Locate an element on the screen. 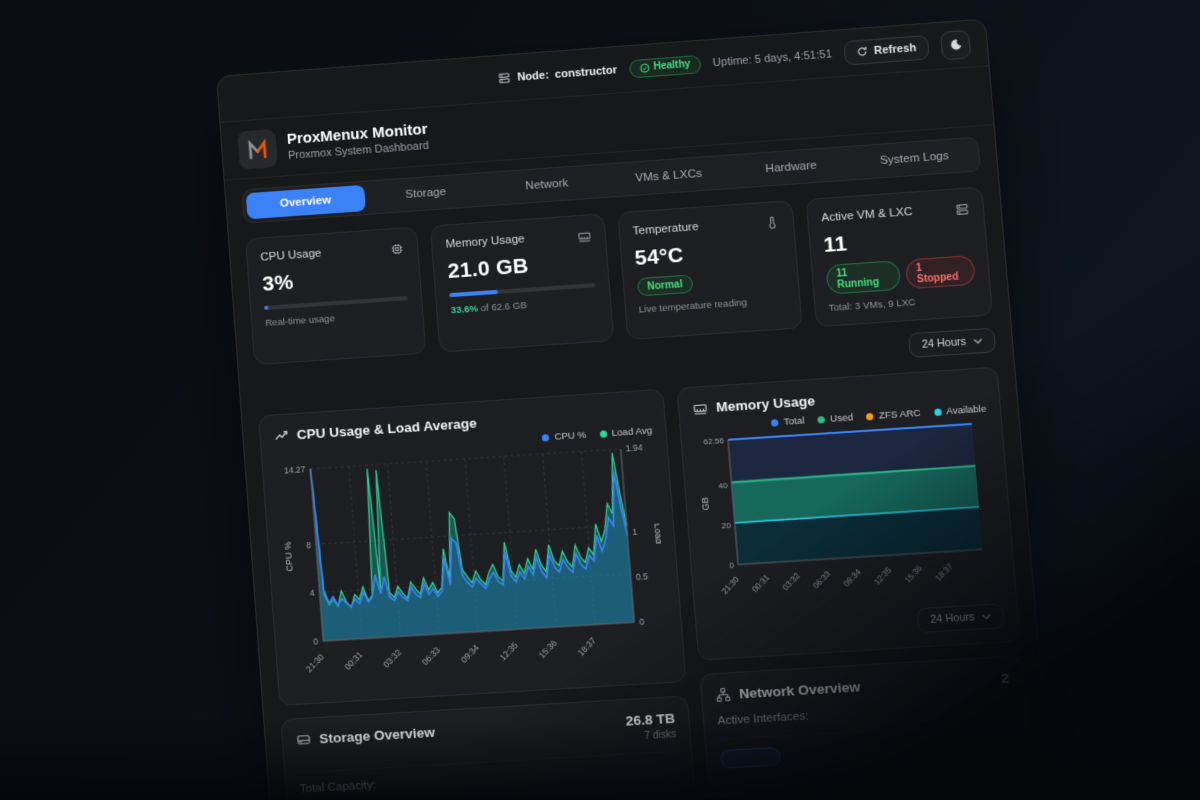 This screenshot has width=1200, height=800. memory-chart-icon is located at coordinates (700, 408).